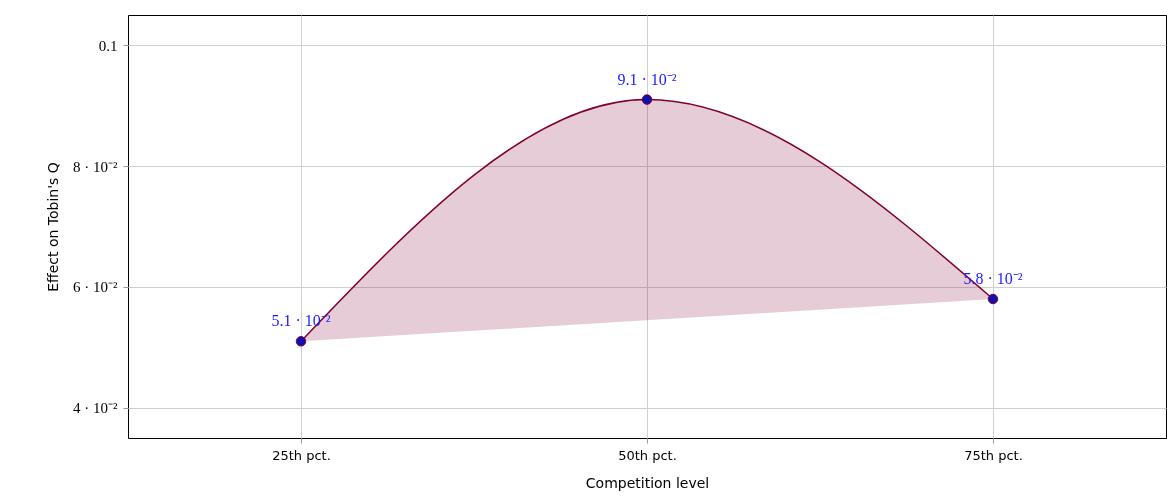  Describe the element at coordinates (647, 79) in the screenshot. I see `data-label: 9.1 · 10⁻²` at that location.